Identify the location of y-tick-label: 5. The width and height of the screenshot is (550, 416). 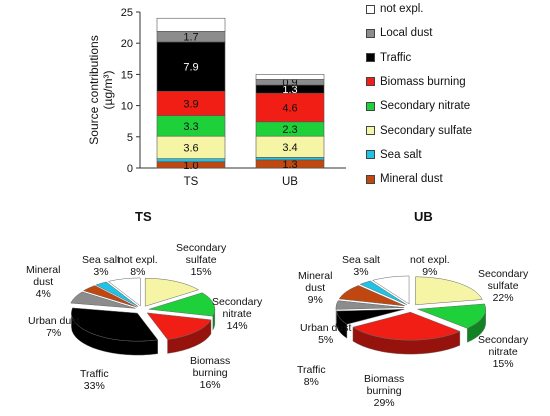
(130, 138).